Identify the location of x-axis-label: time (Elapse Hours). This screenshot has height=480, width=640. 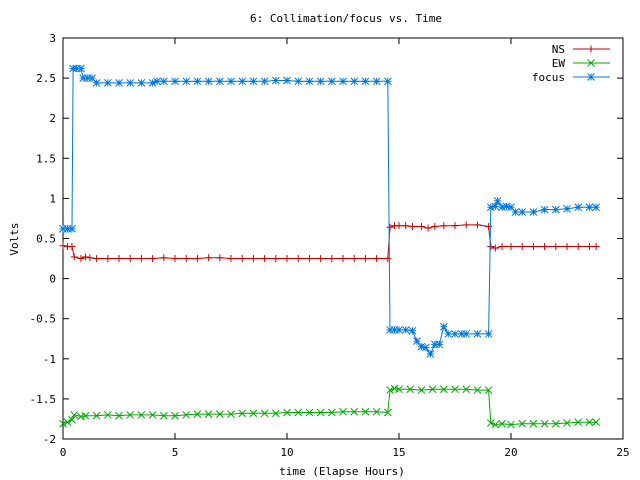
(342, 471).